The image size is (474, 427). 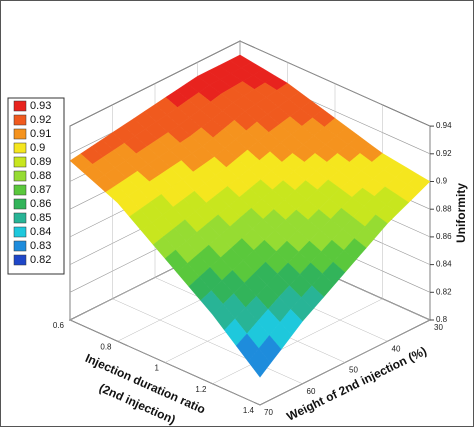 What do you see at coordinates (444, 291) in the screenshot?
I see `z-tick-label: 0.82` at bounding box center [444, 291].